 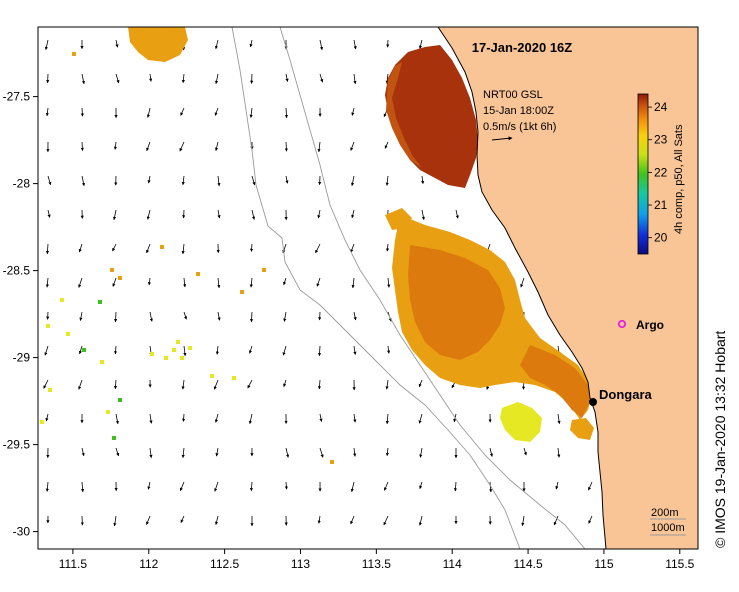 I want to click on x-tick-label: 113.5, so click(x=376, y=564).